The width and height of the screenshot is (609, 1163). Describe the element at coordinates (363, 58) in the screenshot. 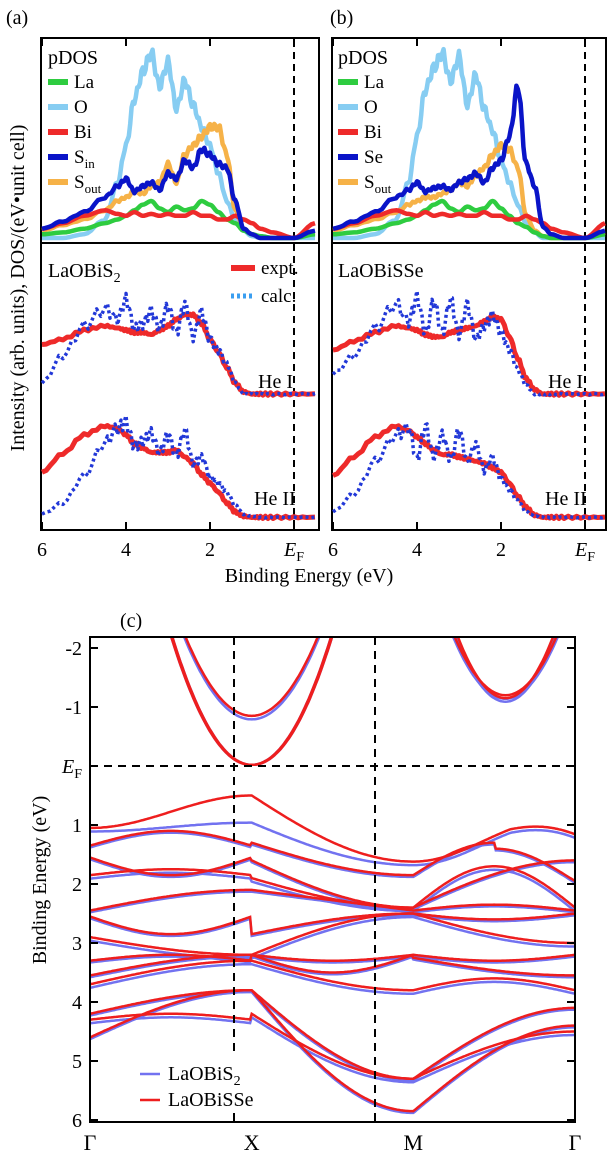

I see `pdos-title-b: pDOS` at that location.